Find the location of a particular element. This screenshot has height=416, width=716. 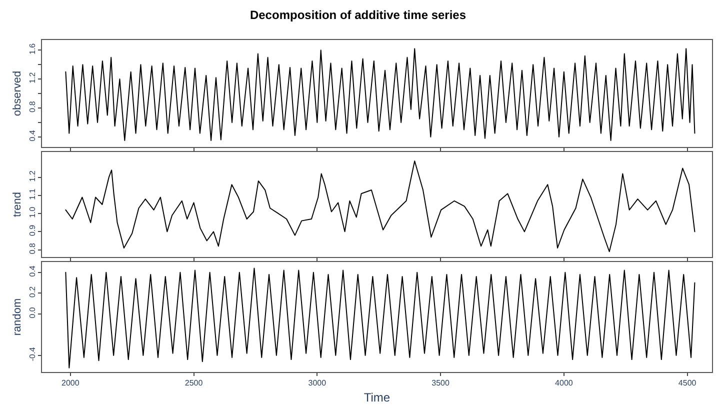

y-tick-label: 1.0 is located at coordinates (32, 212).